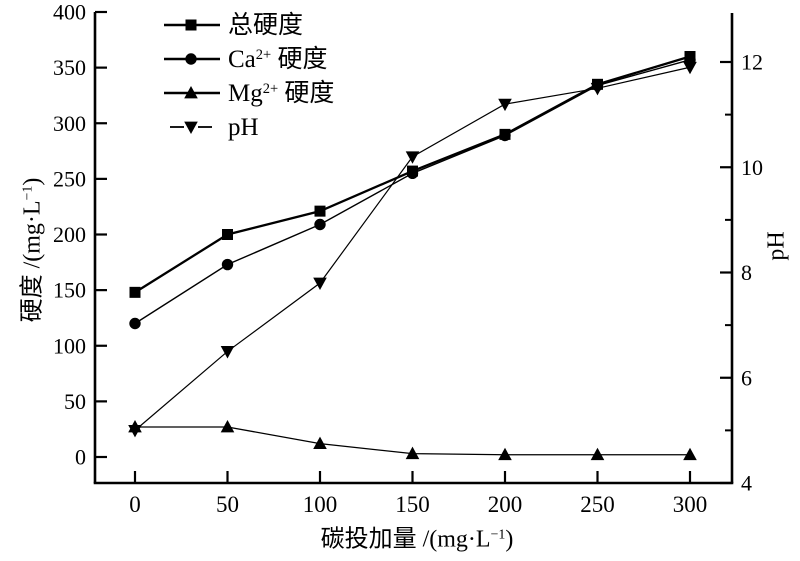 The image size is (800, 561). What do you see at coordinates (69, 67) in the screenshot?
I see `y-left-tick-label: 350` at bounding box center [69, 67].